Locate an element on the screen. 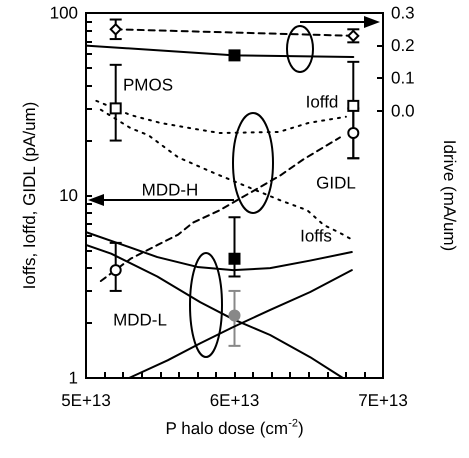 The height and width of the screenshot is (458, 469). y-tick-label: 1 is located at coordinates (73, 378).